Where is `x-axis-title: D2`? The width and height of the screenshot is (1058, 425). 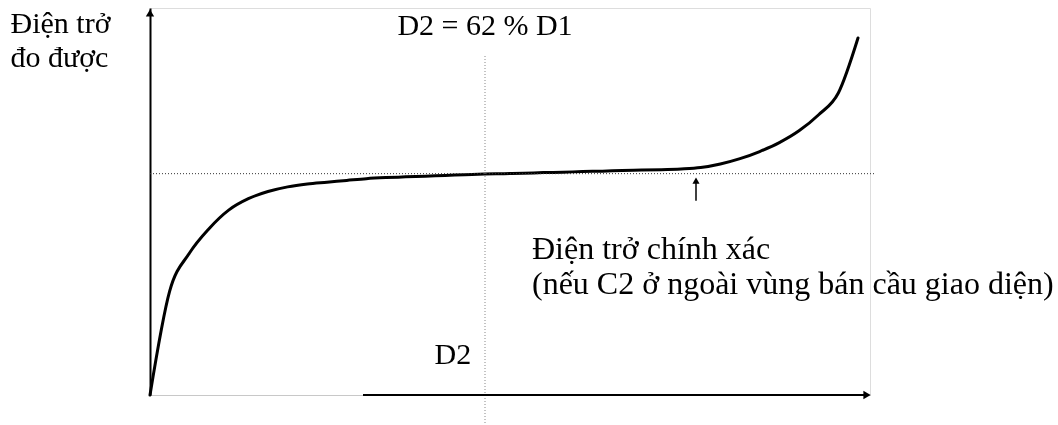
x-axis-title: D2 is located at coordinates (453, 353).